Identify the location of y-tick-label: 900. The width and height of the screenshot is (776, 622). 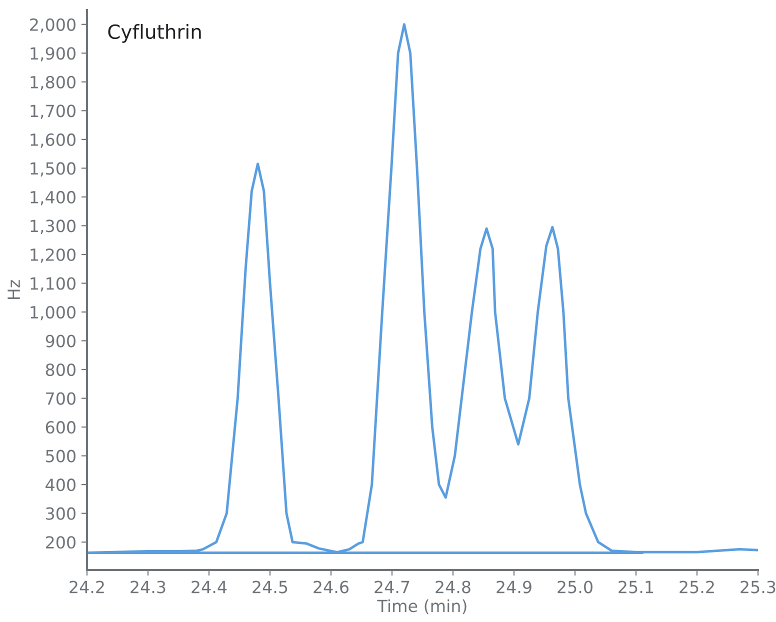
(61, 341).